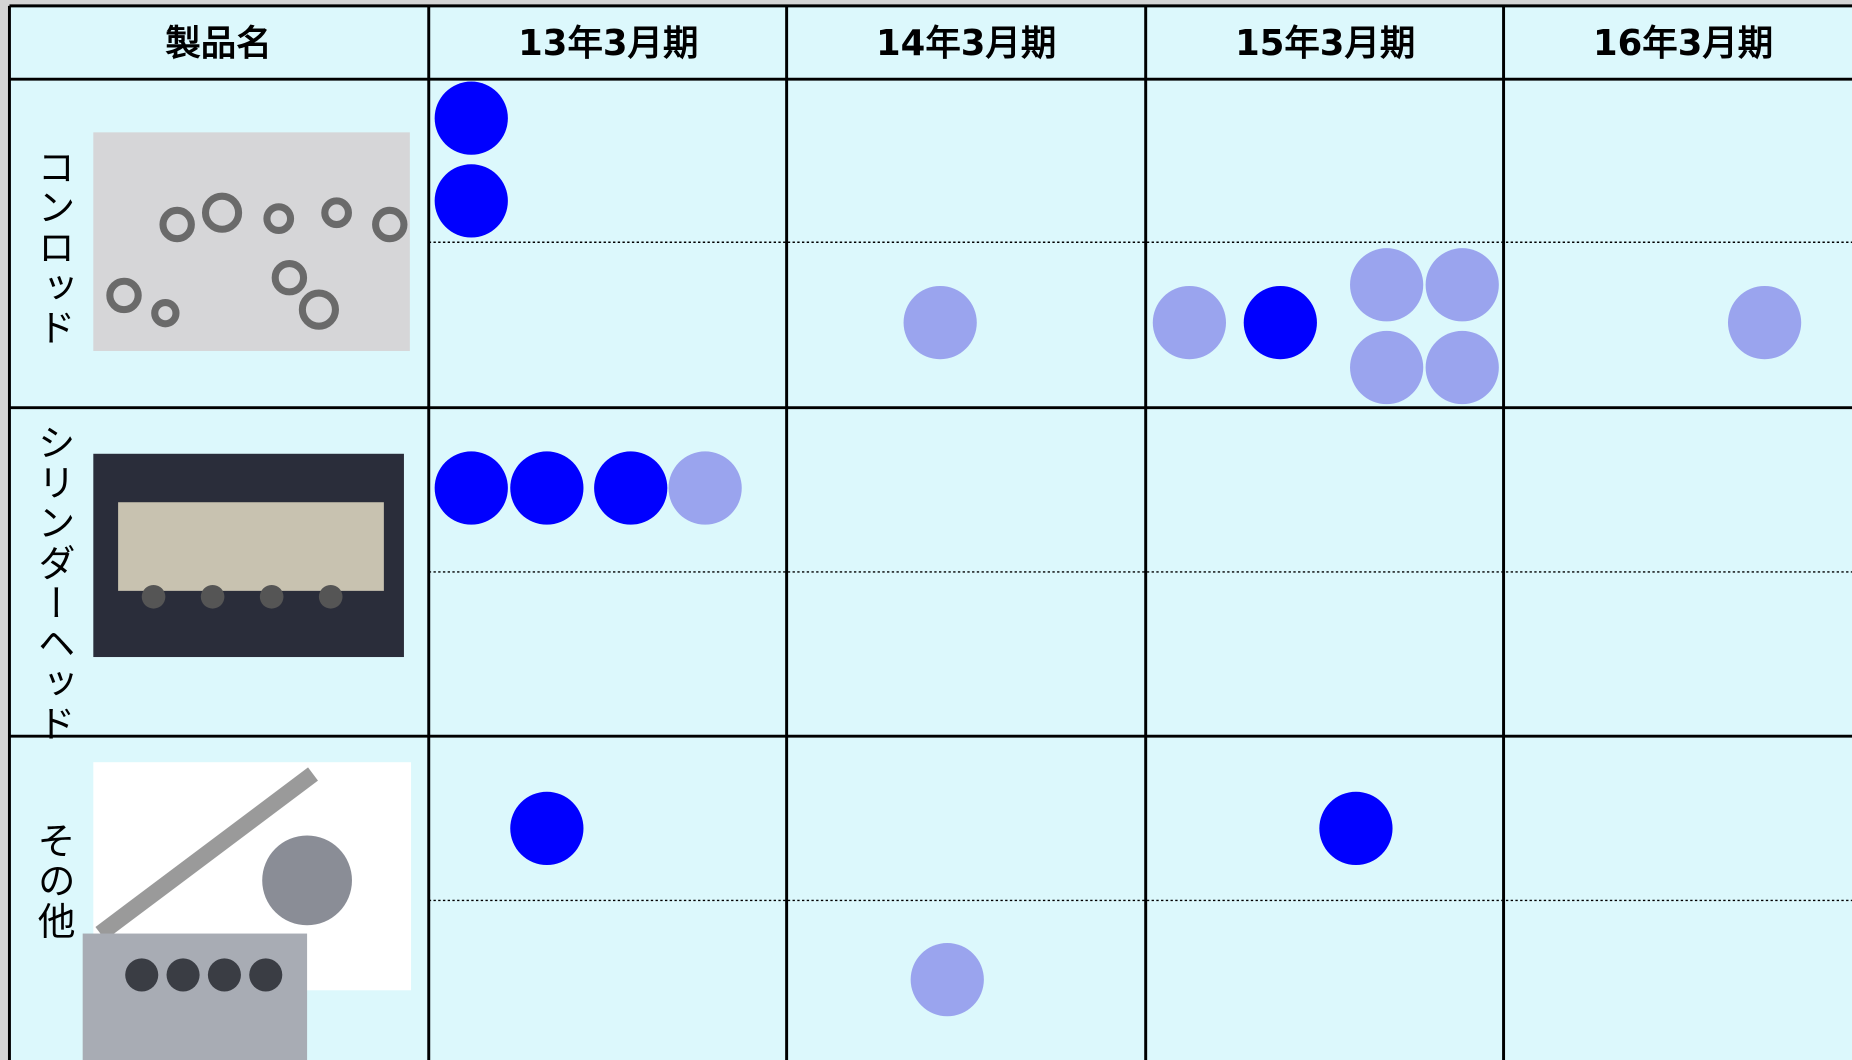 The width and height of the screenshot is (1852, 1060). Describe the element at coordinates (966, 43) in the screenshot. I see `header-cell: 14年3月期` at that location.